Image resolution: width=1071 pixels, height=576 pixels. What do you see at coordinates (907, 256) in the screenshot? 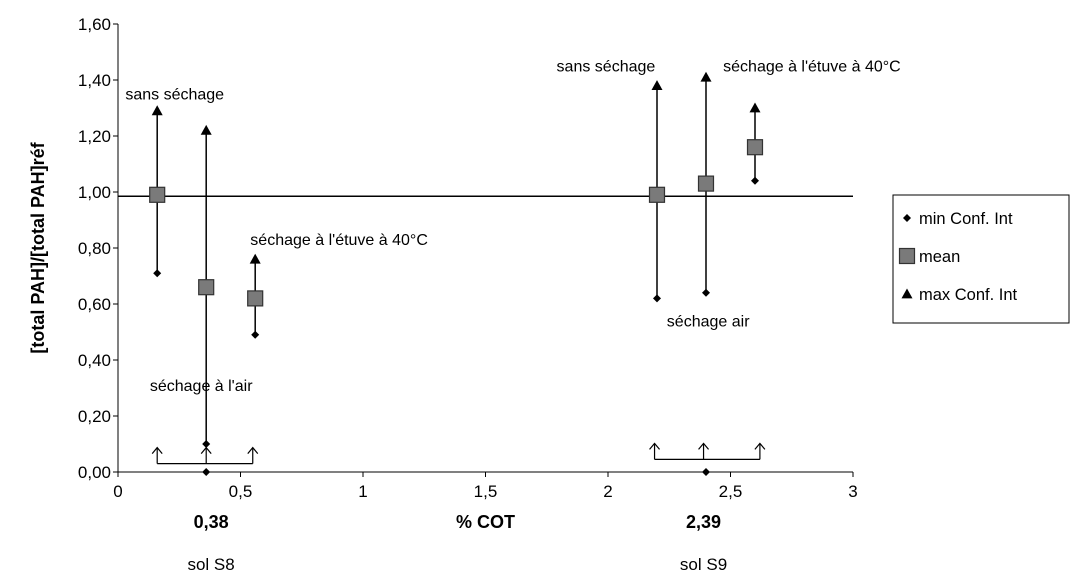
I see `legend-square-icon` at bounding box center [907, 256].